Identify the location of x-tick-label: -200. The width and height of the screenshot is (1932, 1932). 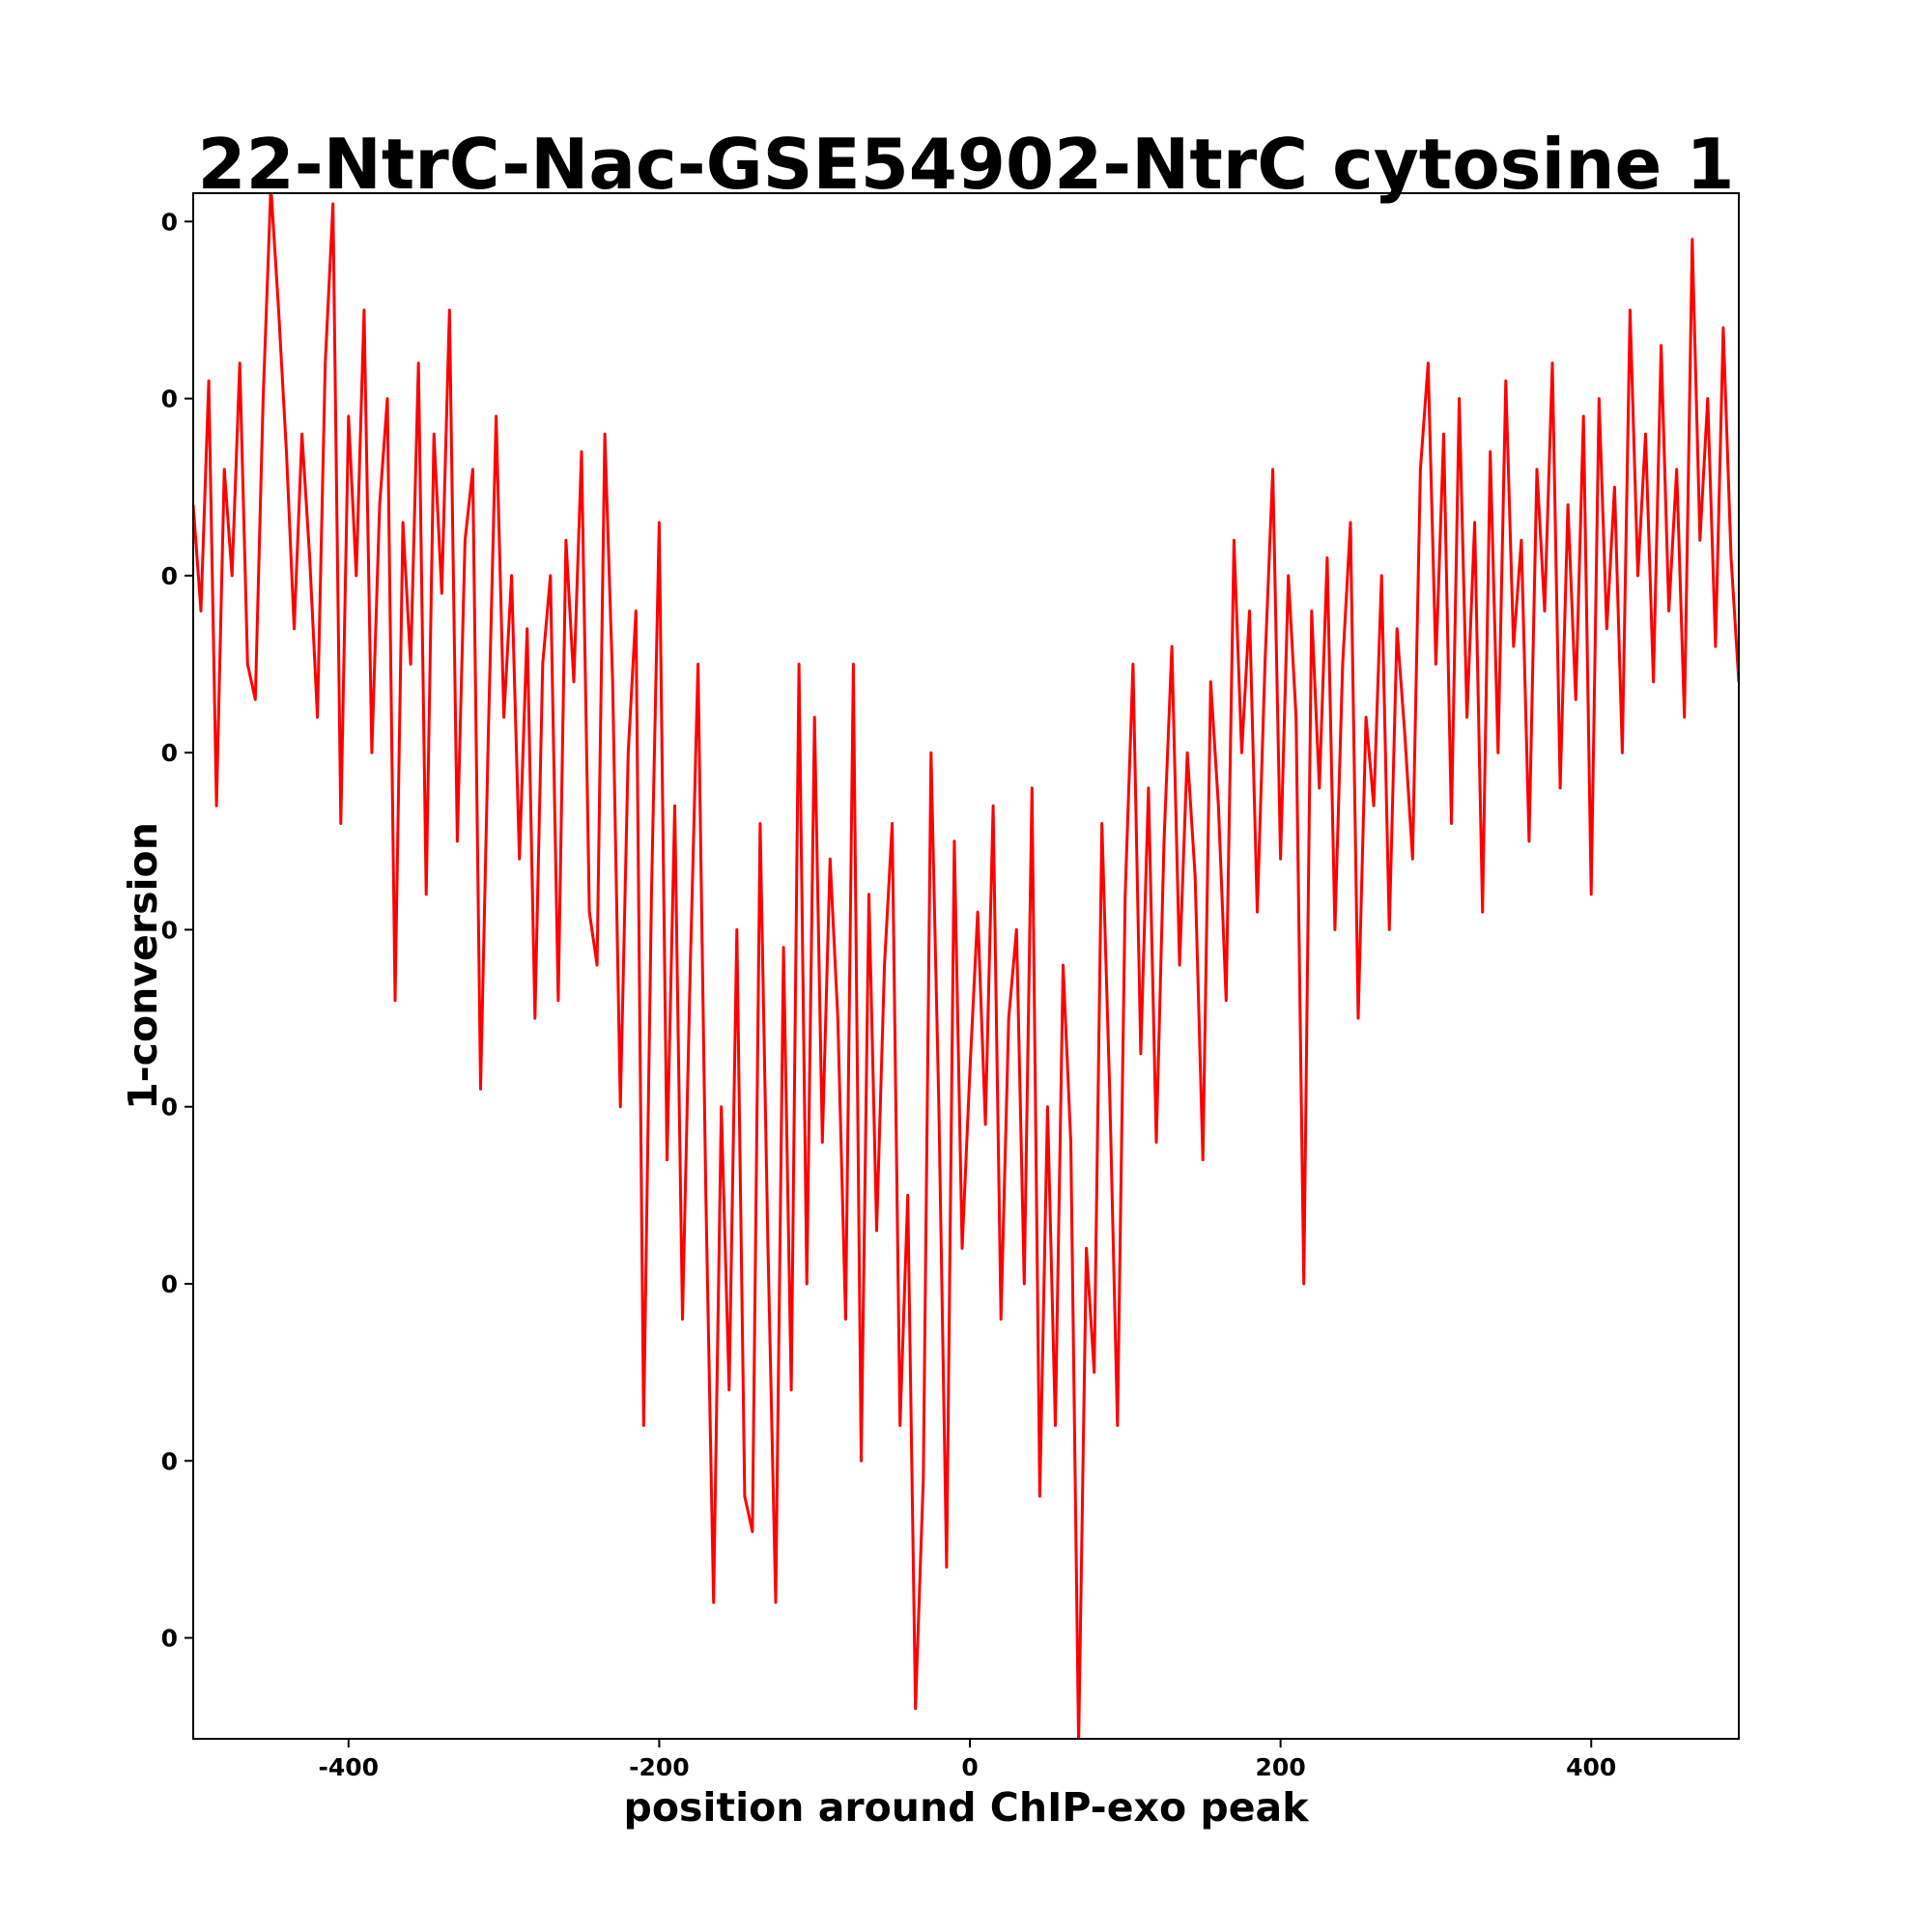
(659, 1767).